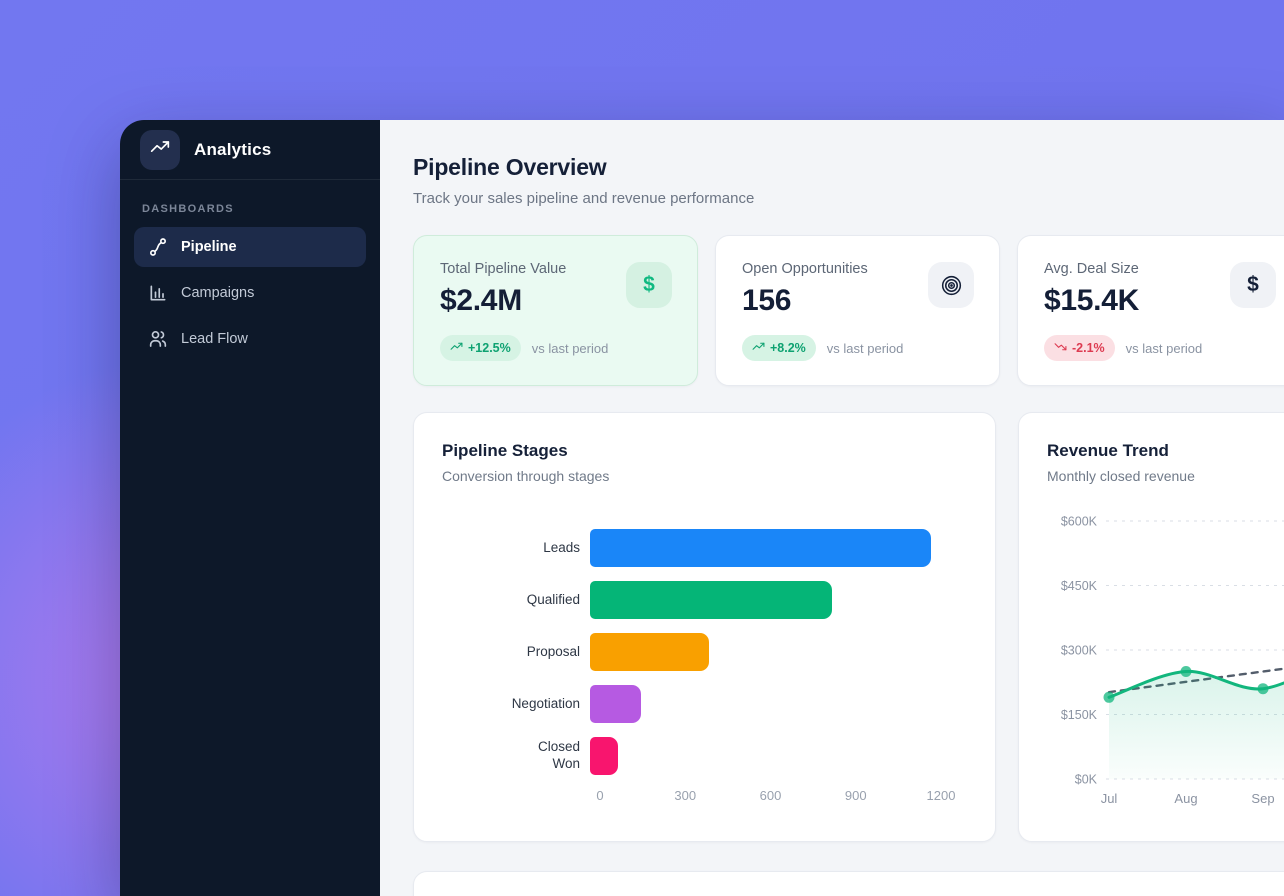 Image resolution: width=1284 pixels, height=896 pixels. I want to click on bottom-card-partial, so click(848, 883).